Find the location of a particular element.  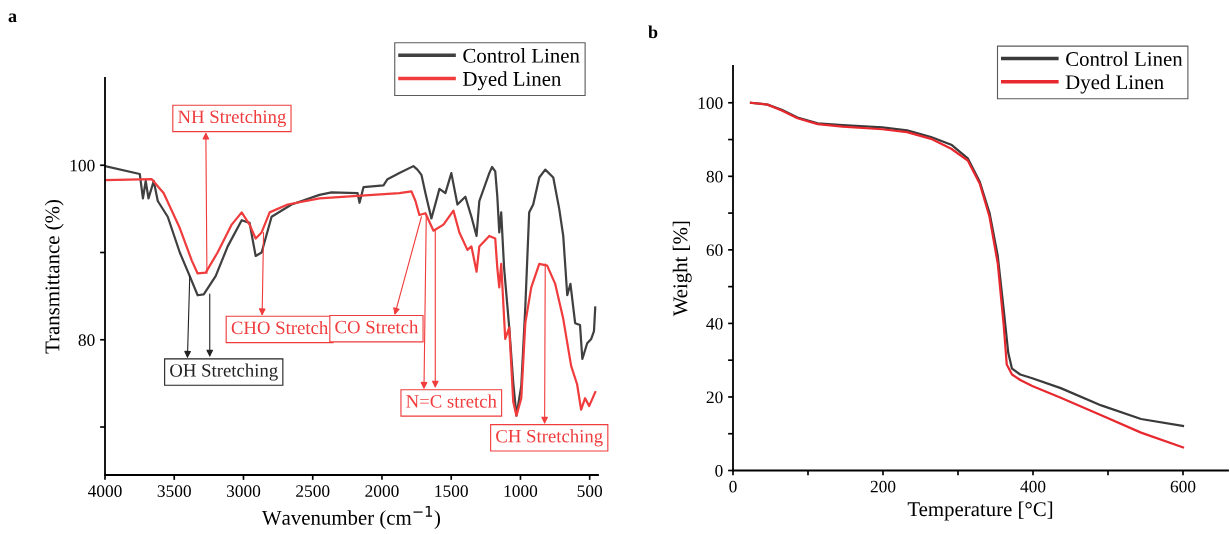

x-tick-label: 0 is located at coordinates (733, 486).